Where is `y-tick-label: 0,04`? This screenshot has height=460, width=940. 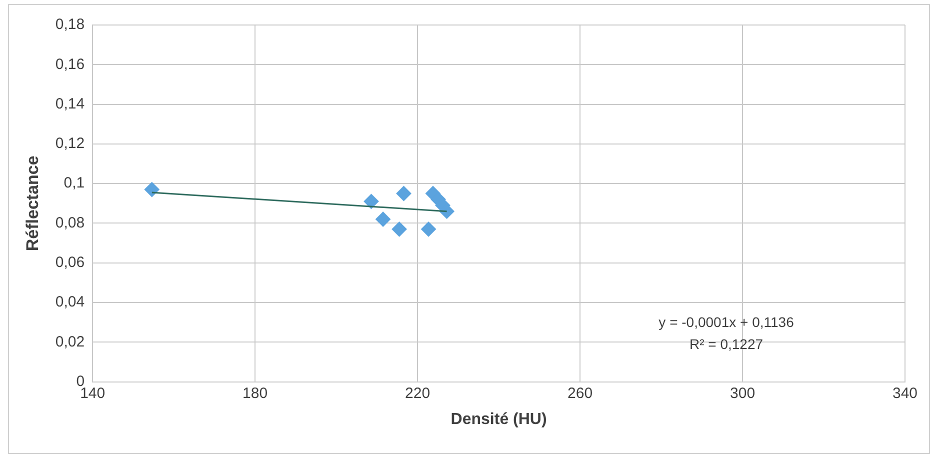 y-tick-label: 0,04 is located at coordinates (70, 302).